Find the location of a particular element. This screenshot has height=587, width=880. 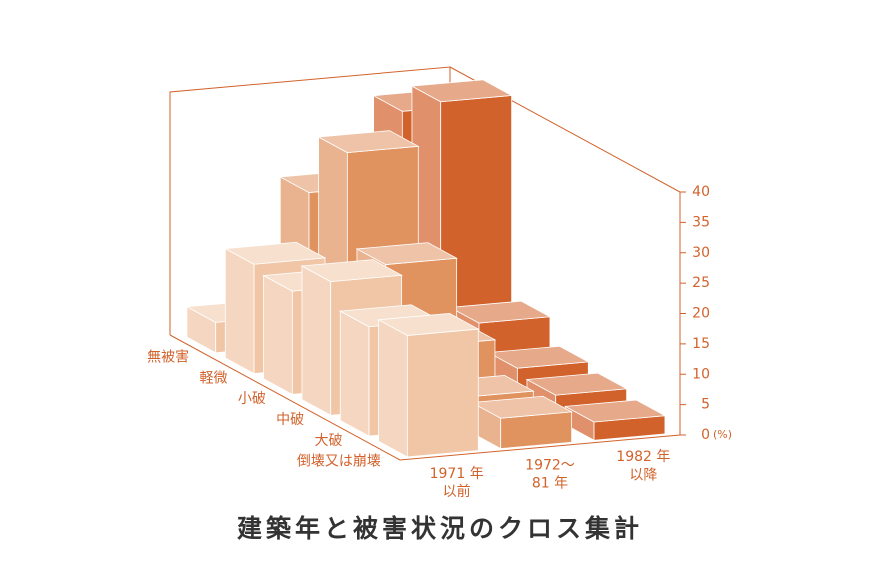

series-label: 1971 年以前 is located at coordinates (457, 483).